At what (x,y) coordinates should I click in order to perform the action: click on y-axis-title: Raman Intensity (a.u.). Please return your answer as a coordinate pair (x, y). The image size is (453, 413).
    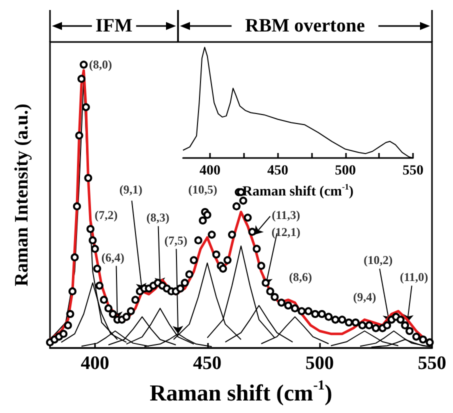
    Looking at the image, I should click on (22, 195).